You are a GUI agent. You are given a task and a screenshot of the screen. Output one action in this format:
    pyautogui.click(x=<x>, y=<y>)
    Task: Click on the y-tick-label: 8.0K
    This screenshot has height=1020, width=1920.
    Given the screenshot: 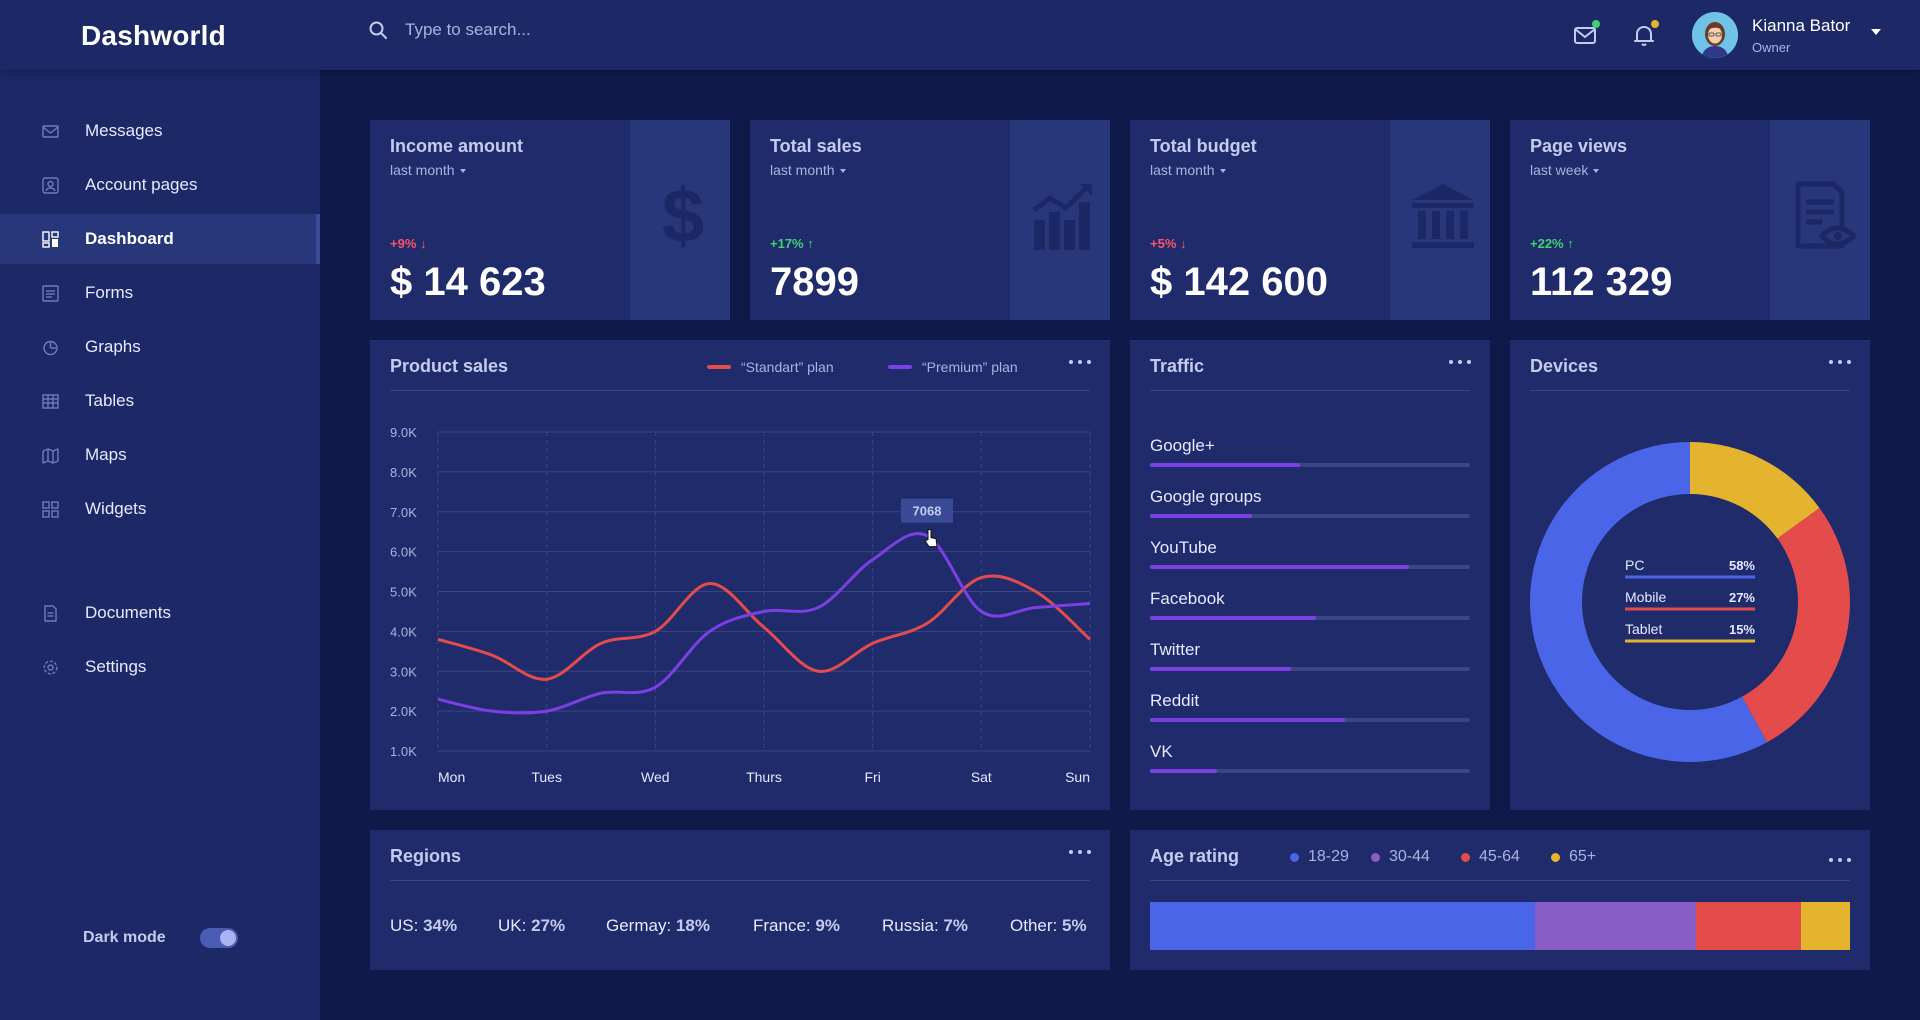 What is the action you would take?
    pyautogui.click(x=403, y=472)
    